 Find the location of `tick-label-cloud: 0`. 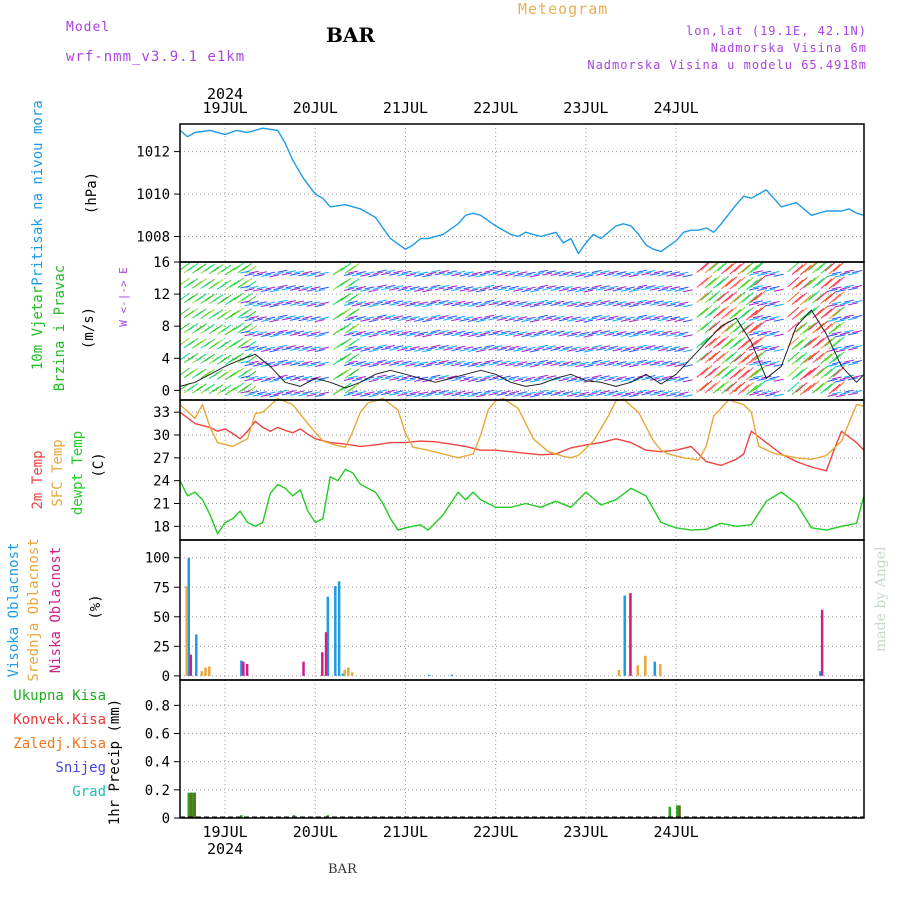

tick-label-cloud: 0 is located at coordinates (166, 677).